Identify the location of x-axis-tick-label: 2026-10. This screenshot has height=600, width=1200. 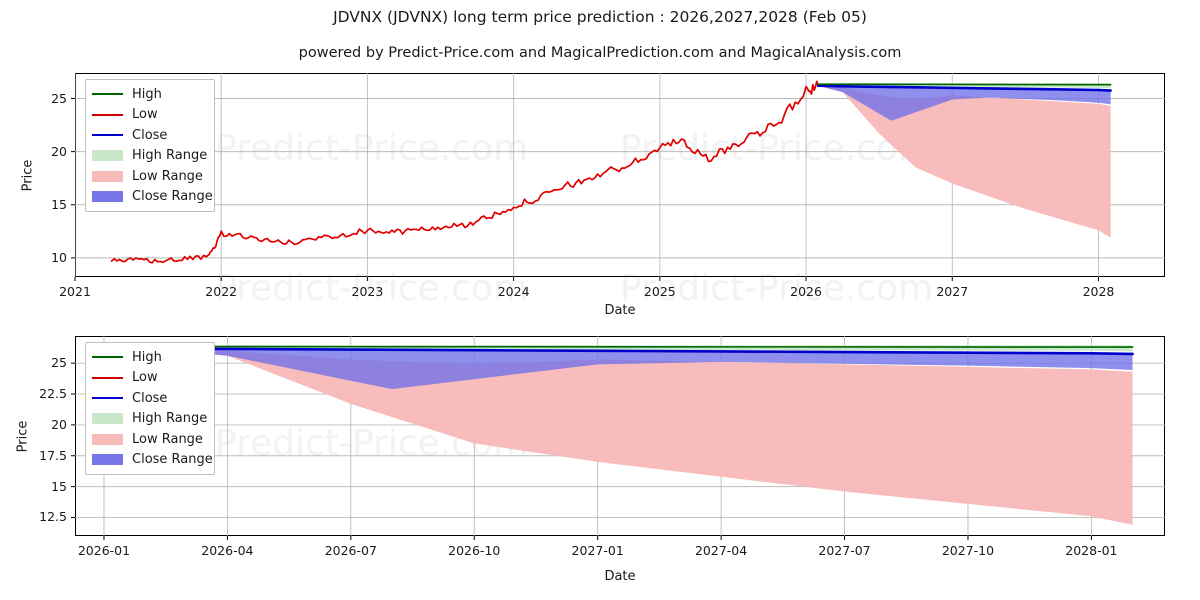
(474, 550).